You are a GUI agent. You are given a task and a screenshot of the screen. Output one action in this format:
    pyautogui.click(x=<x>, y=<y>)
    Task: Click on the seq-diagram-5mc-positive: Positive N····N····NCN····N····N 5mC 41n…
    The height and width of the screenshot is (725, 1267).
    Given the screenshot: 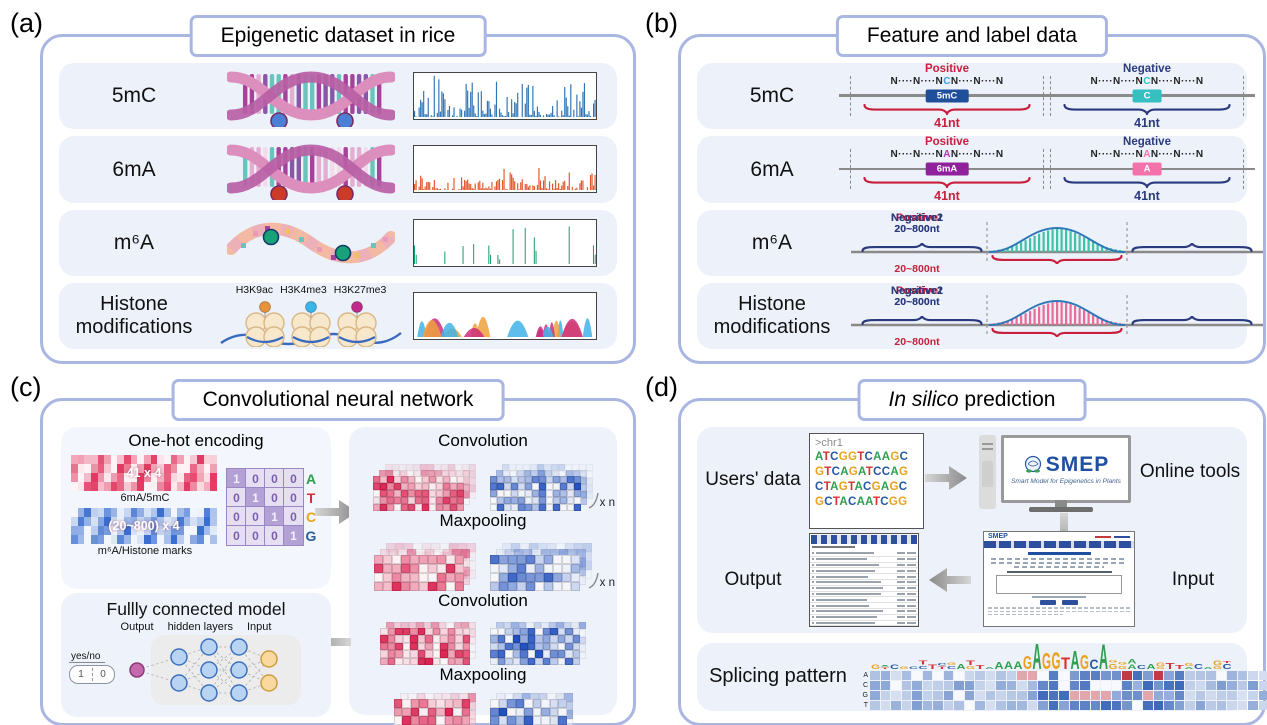 What is the action you would take?
    pyautogui.click(x=947, y=96)
    